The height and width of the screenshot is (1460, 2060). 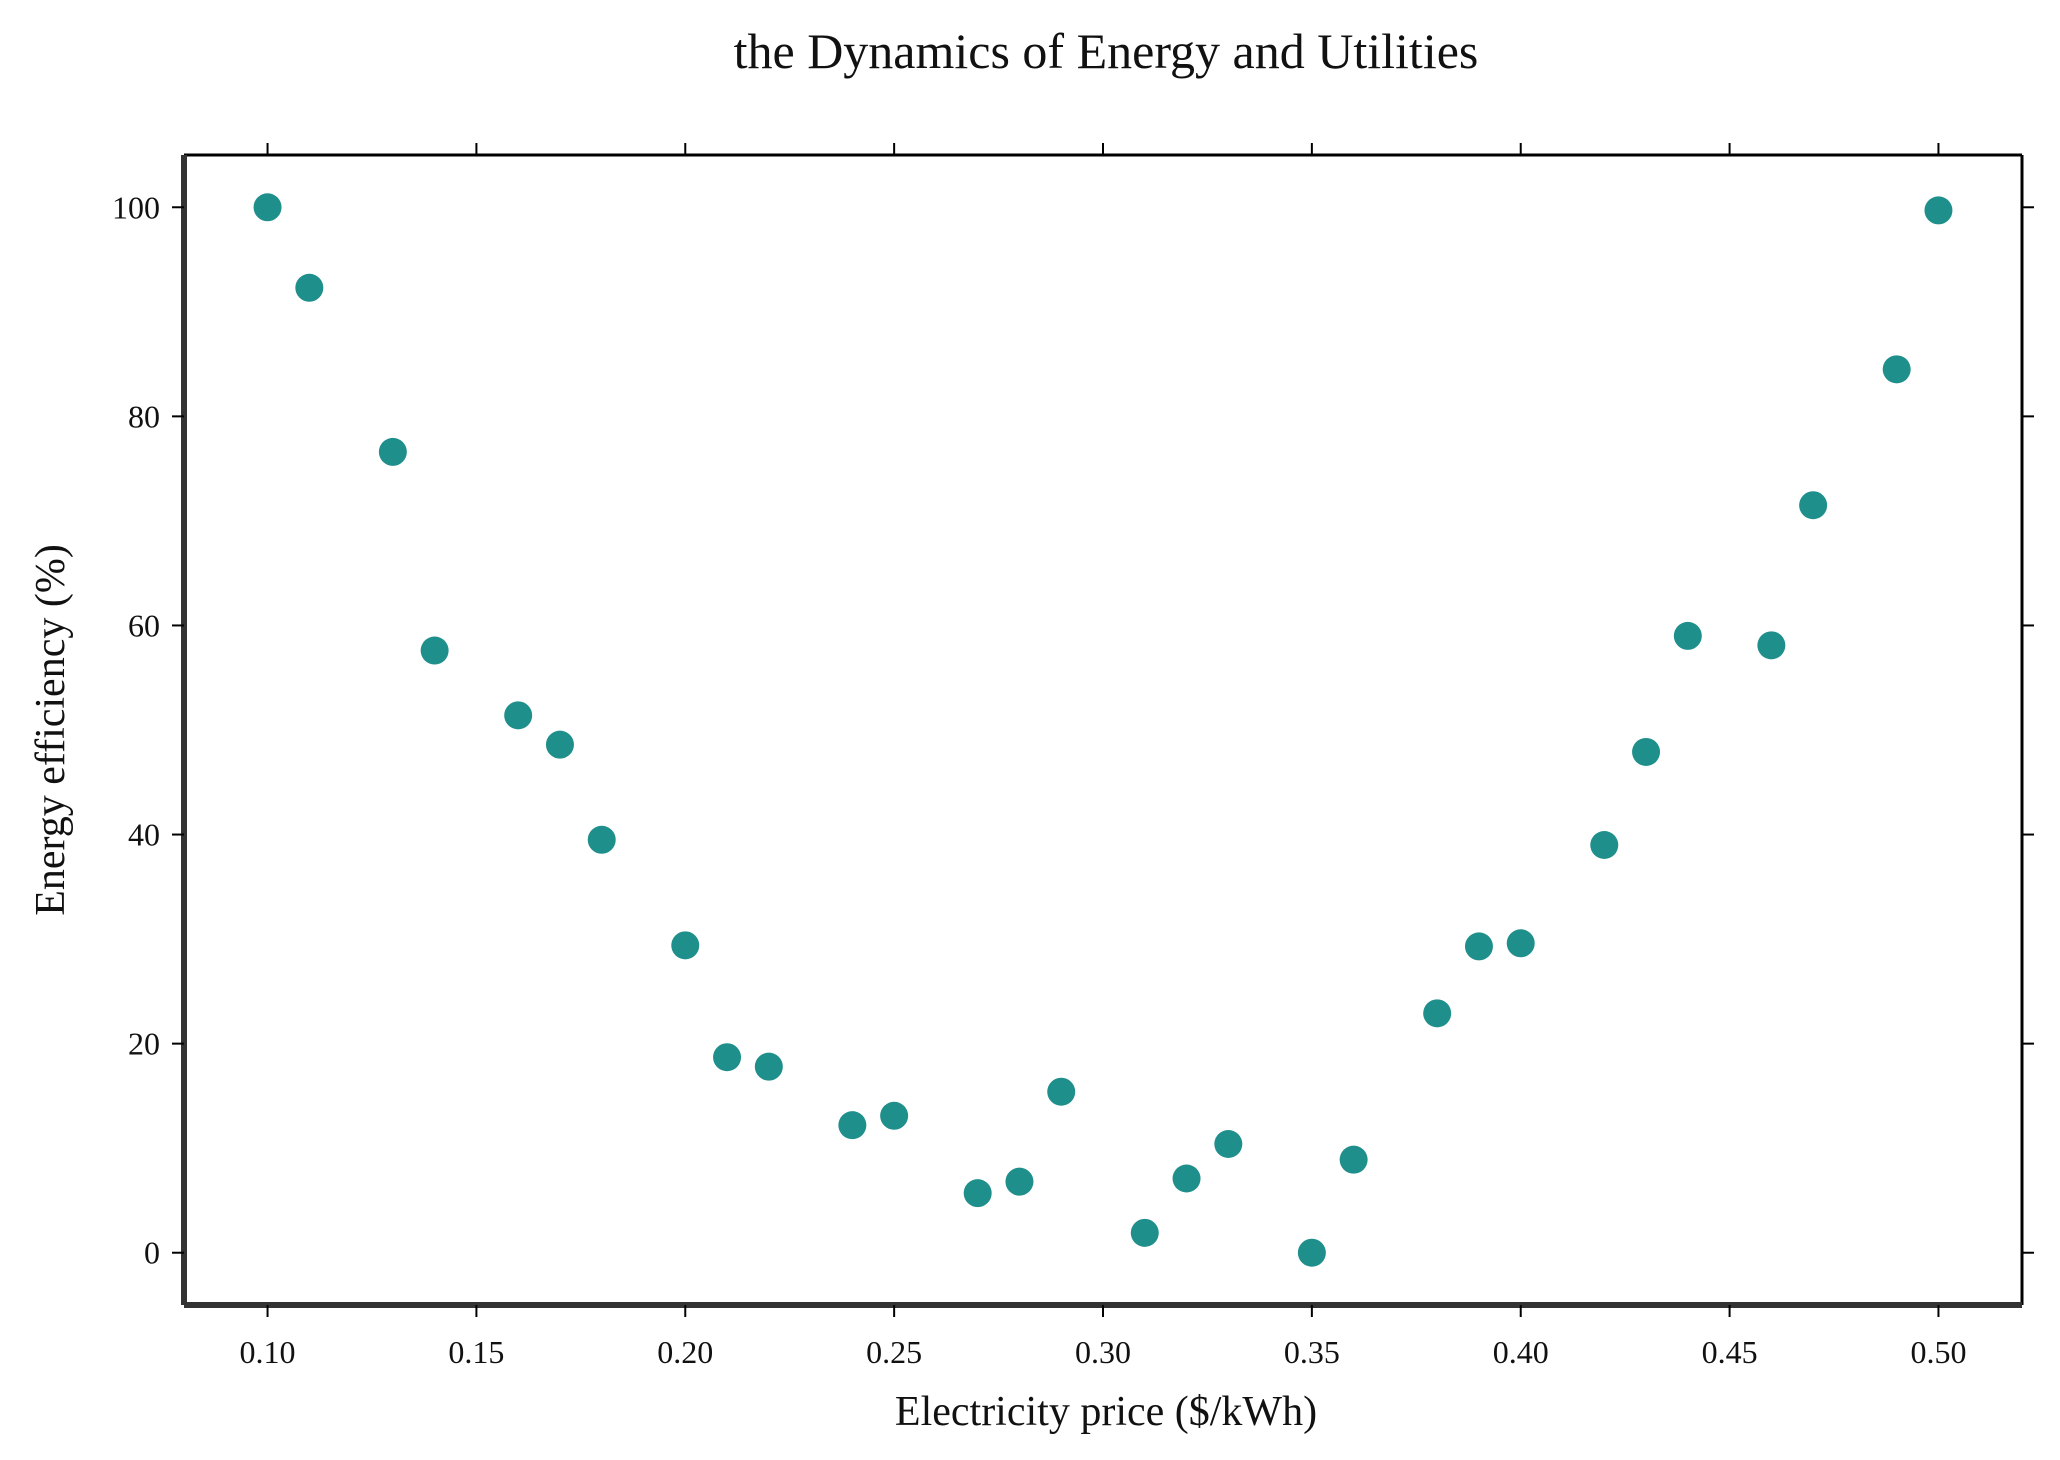 I want to click on x-tick-label: 0.40, so click(x=1521, y=1352).